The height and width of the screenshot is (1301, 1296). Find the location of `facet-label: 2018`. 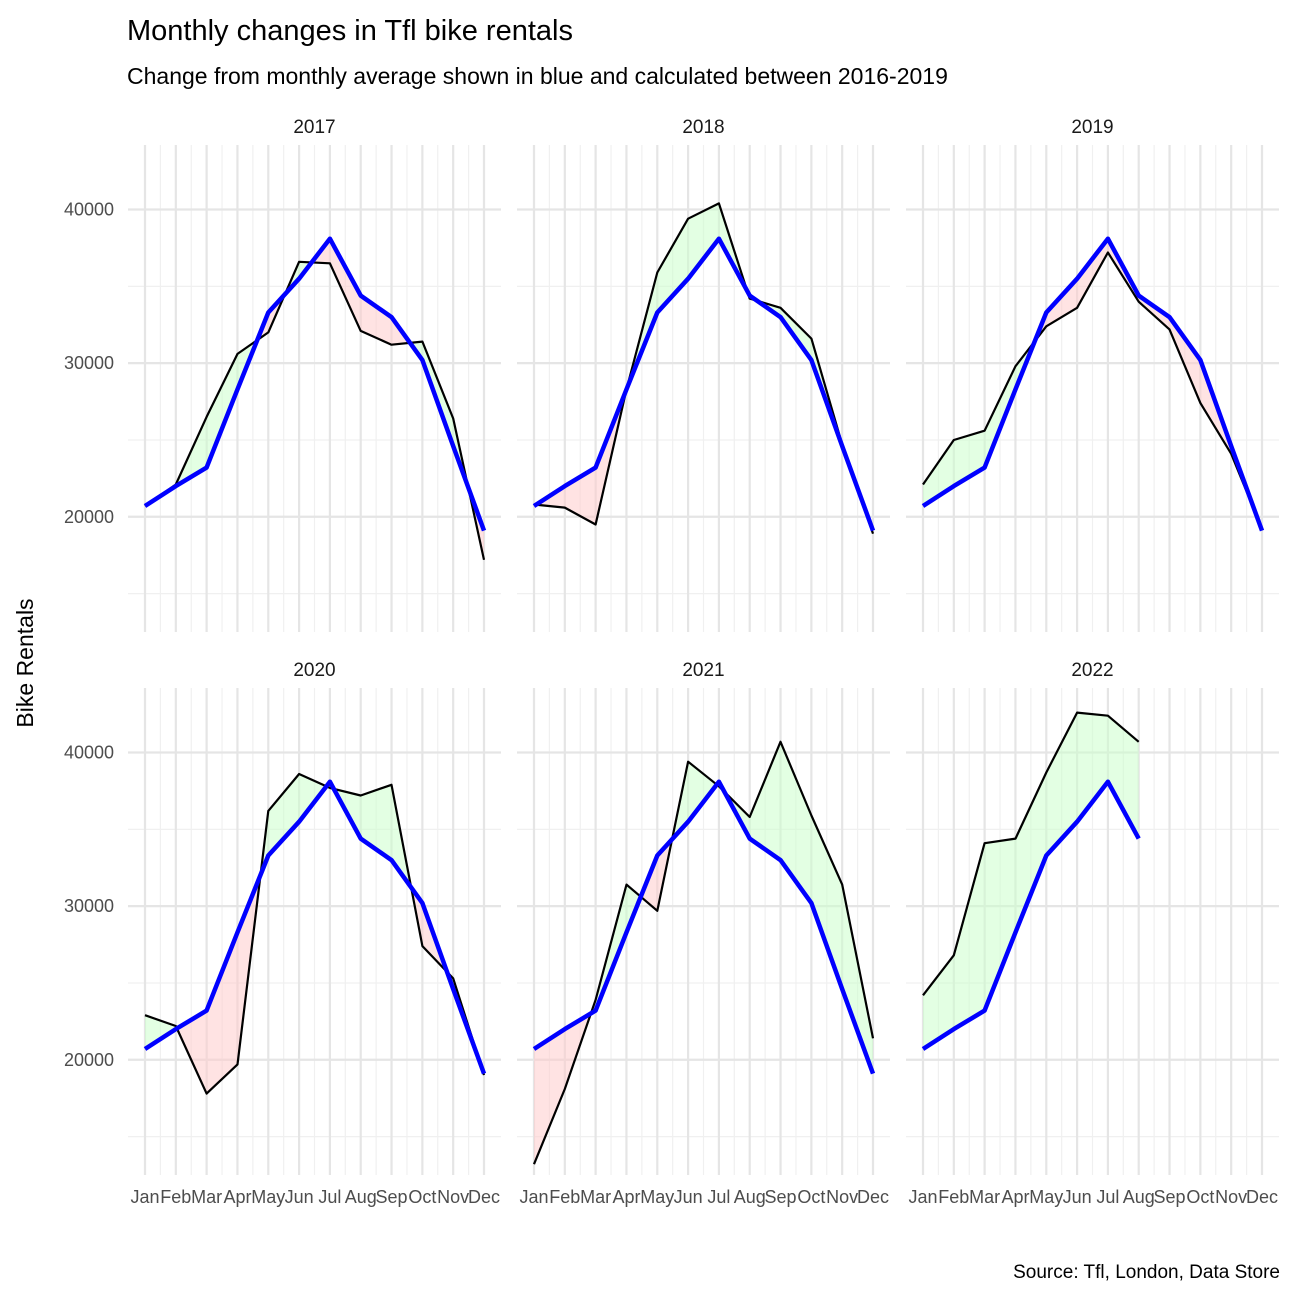

facet-label: 2018 is located at coordinates (703, 127).